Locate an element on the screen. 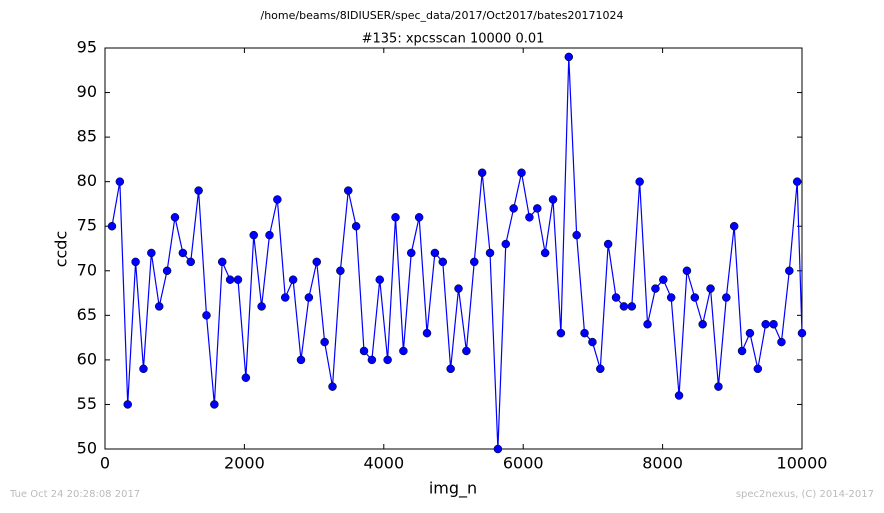 Image resolution: width=884 pixels, height=513 pixels. footer-left: Tue Oct 24 20:28:08 2017 is located at coordinates (74, 494).